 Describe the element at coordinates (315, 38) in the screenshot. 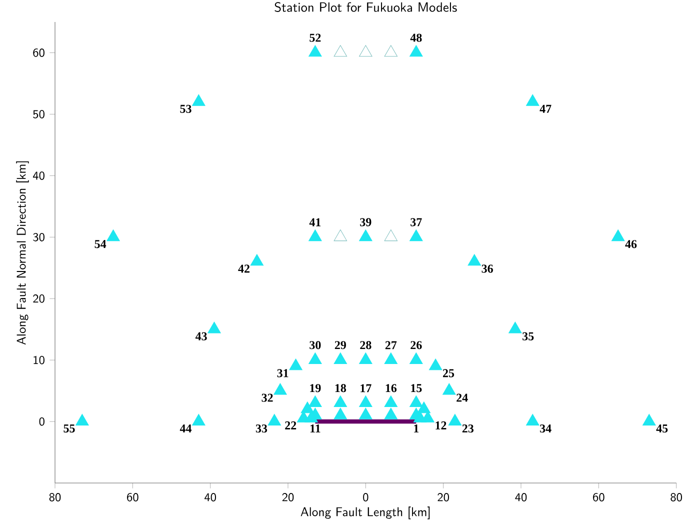

I see `annotation: 52` at that location.